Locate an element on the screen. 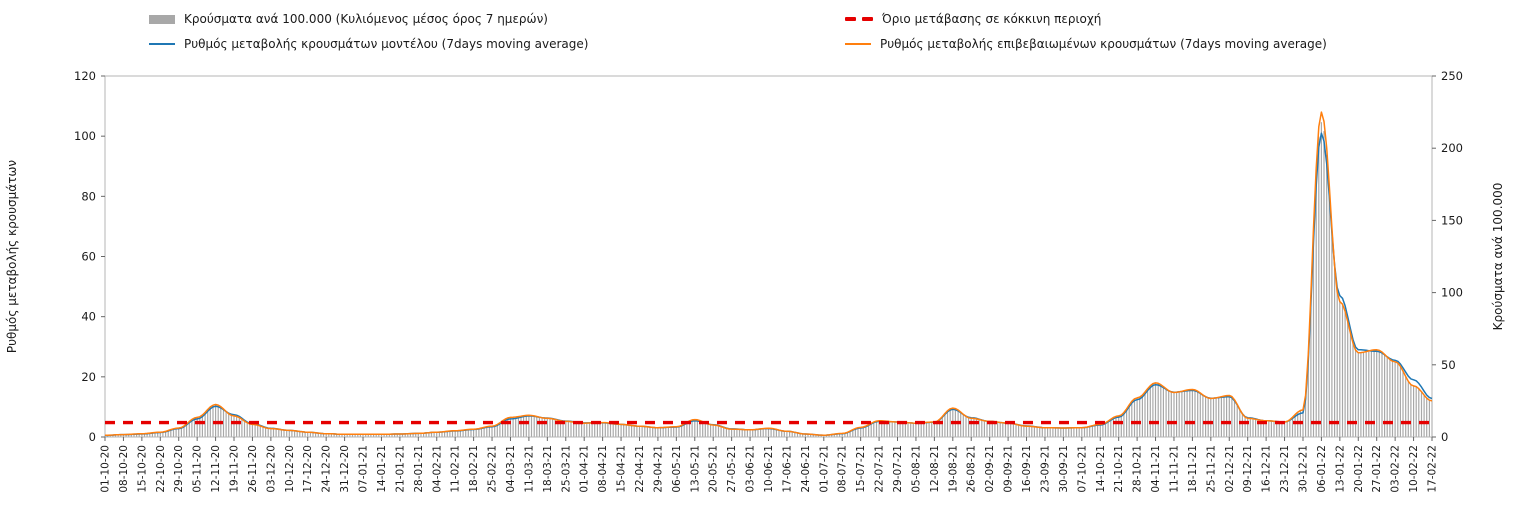 The image size is (1520, 524). legend-label-threshold: Όριο μετάβασης σε κόκκινη περιοχή is located at coordinates (992, 19).